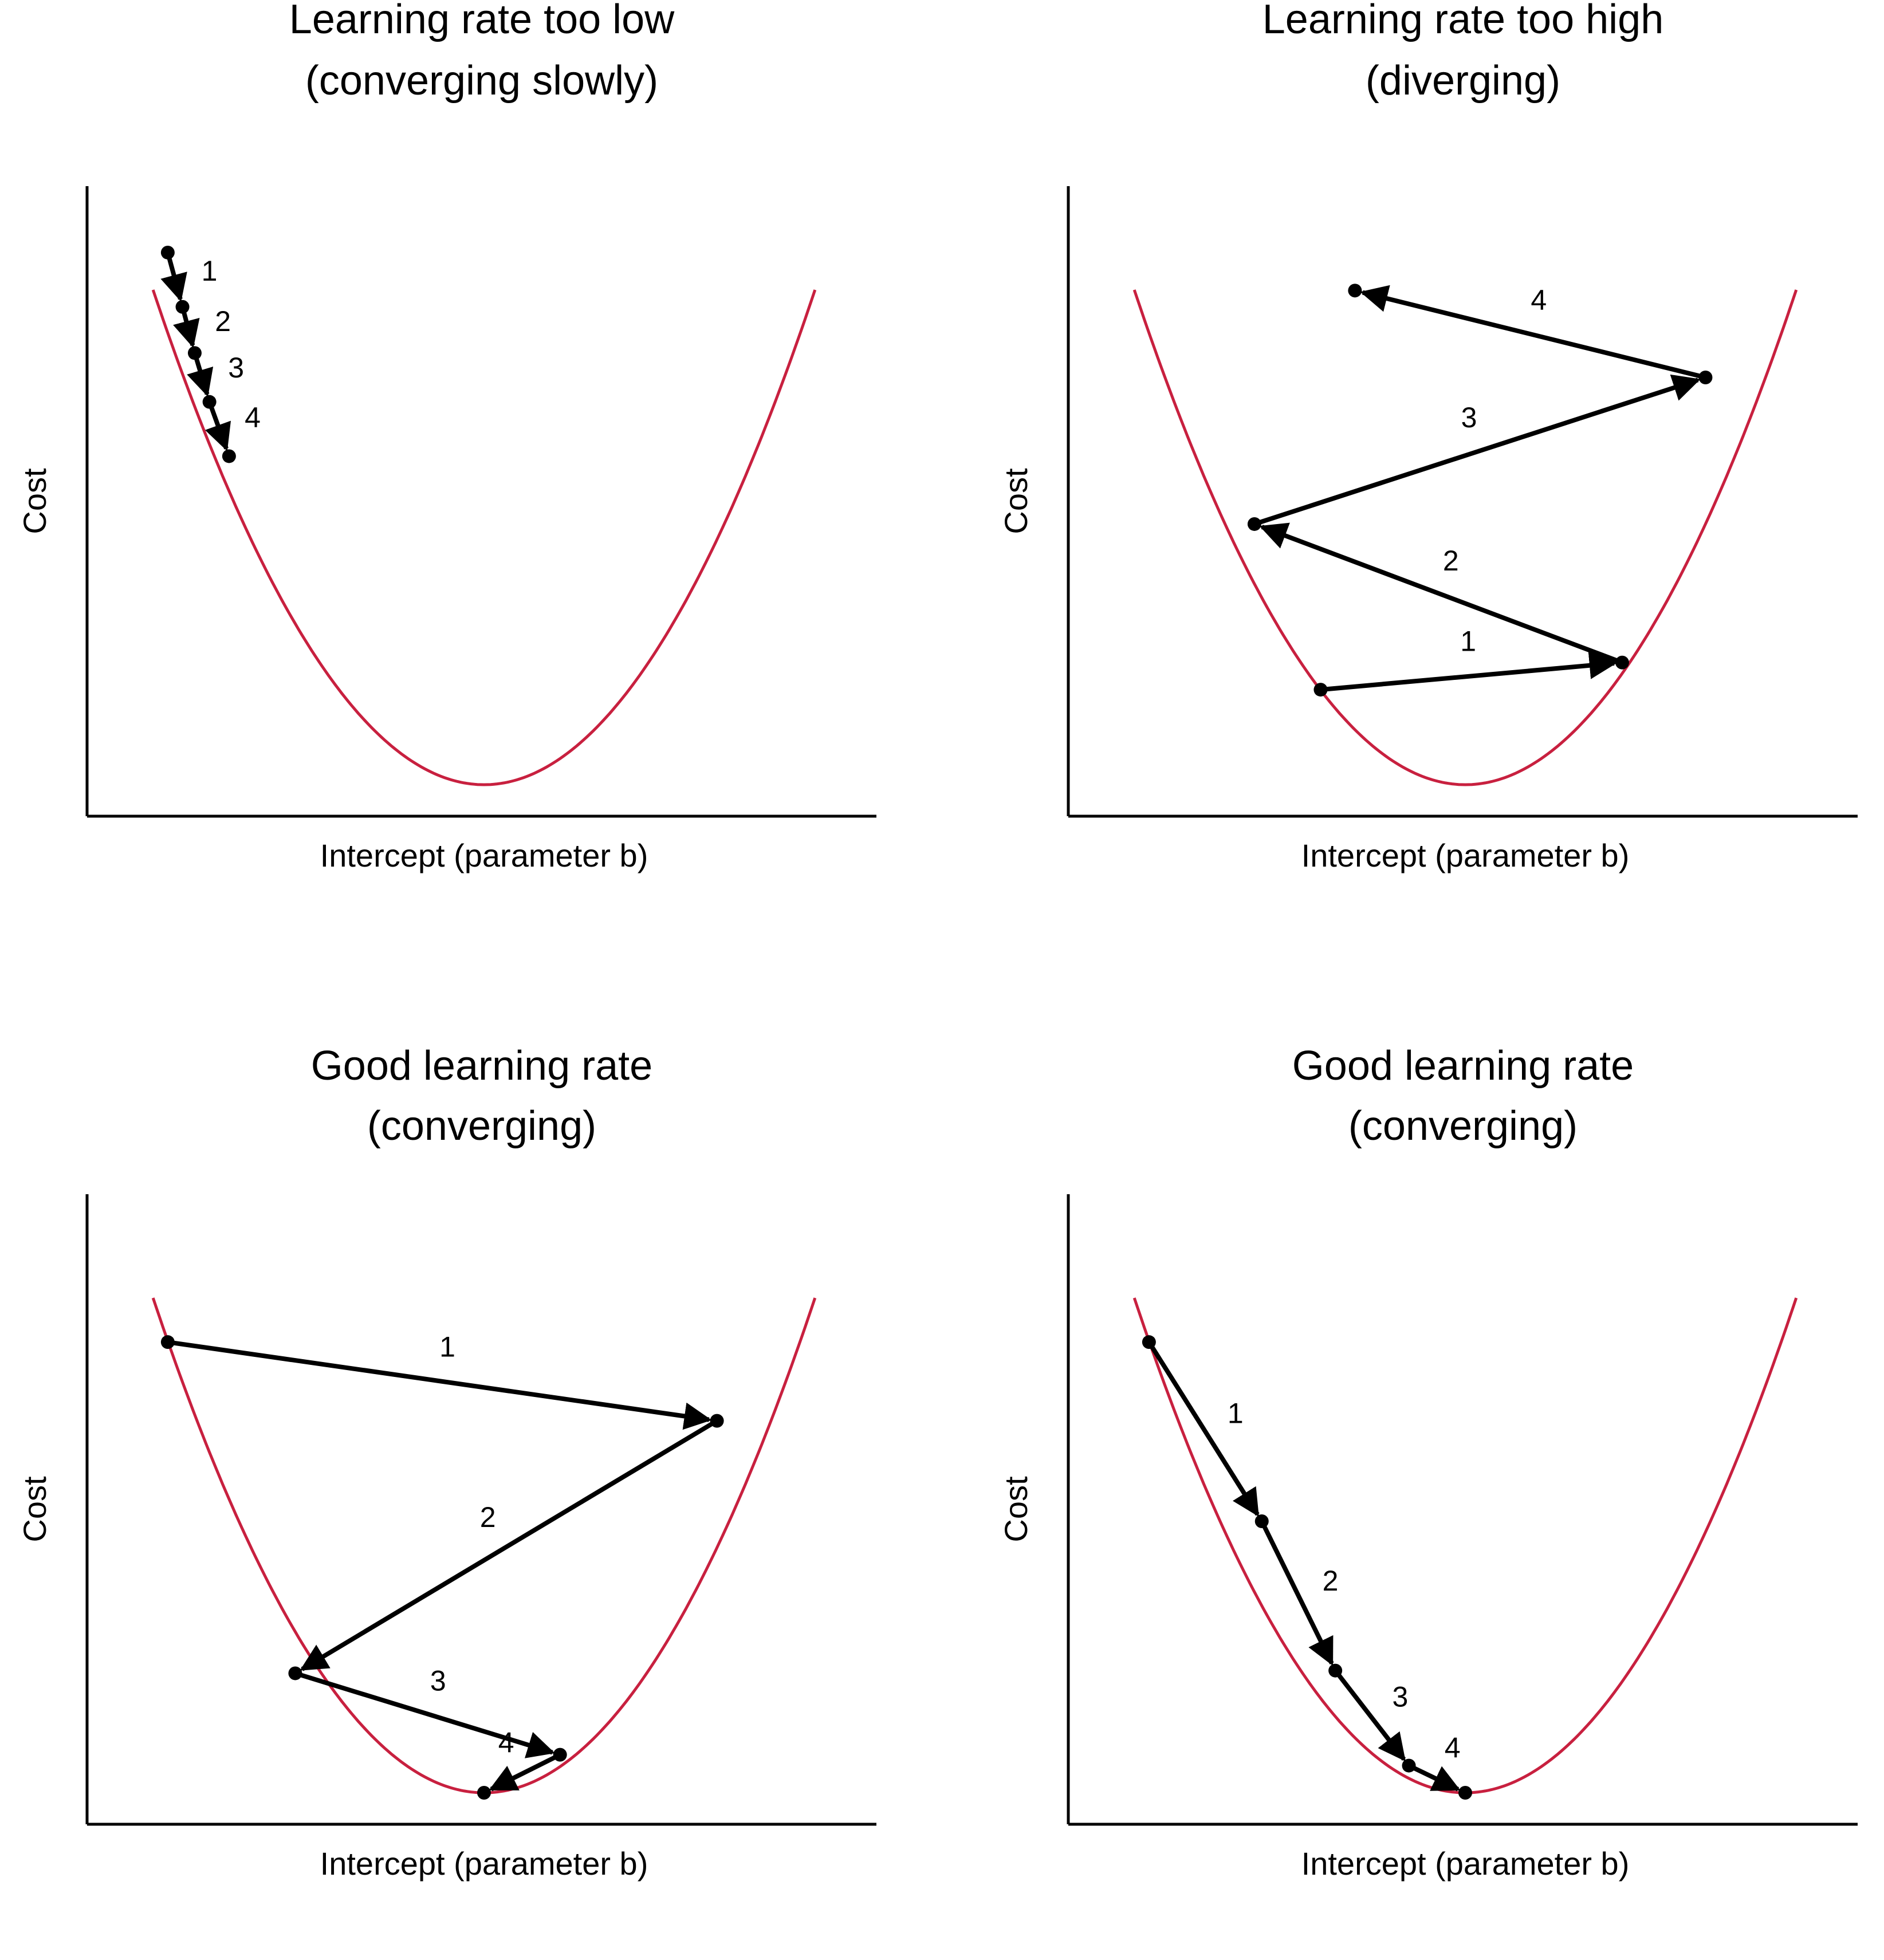  Describe the element at coordinates (482, 81) in the screenshot. I see `chart-title-line-2: (converging slowly)` at that location.